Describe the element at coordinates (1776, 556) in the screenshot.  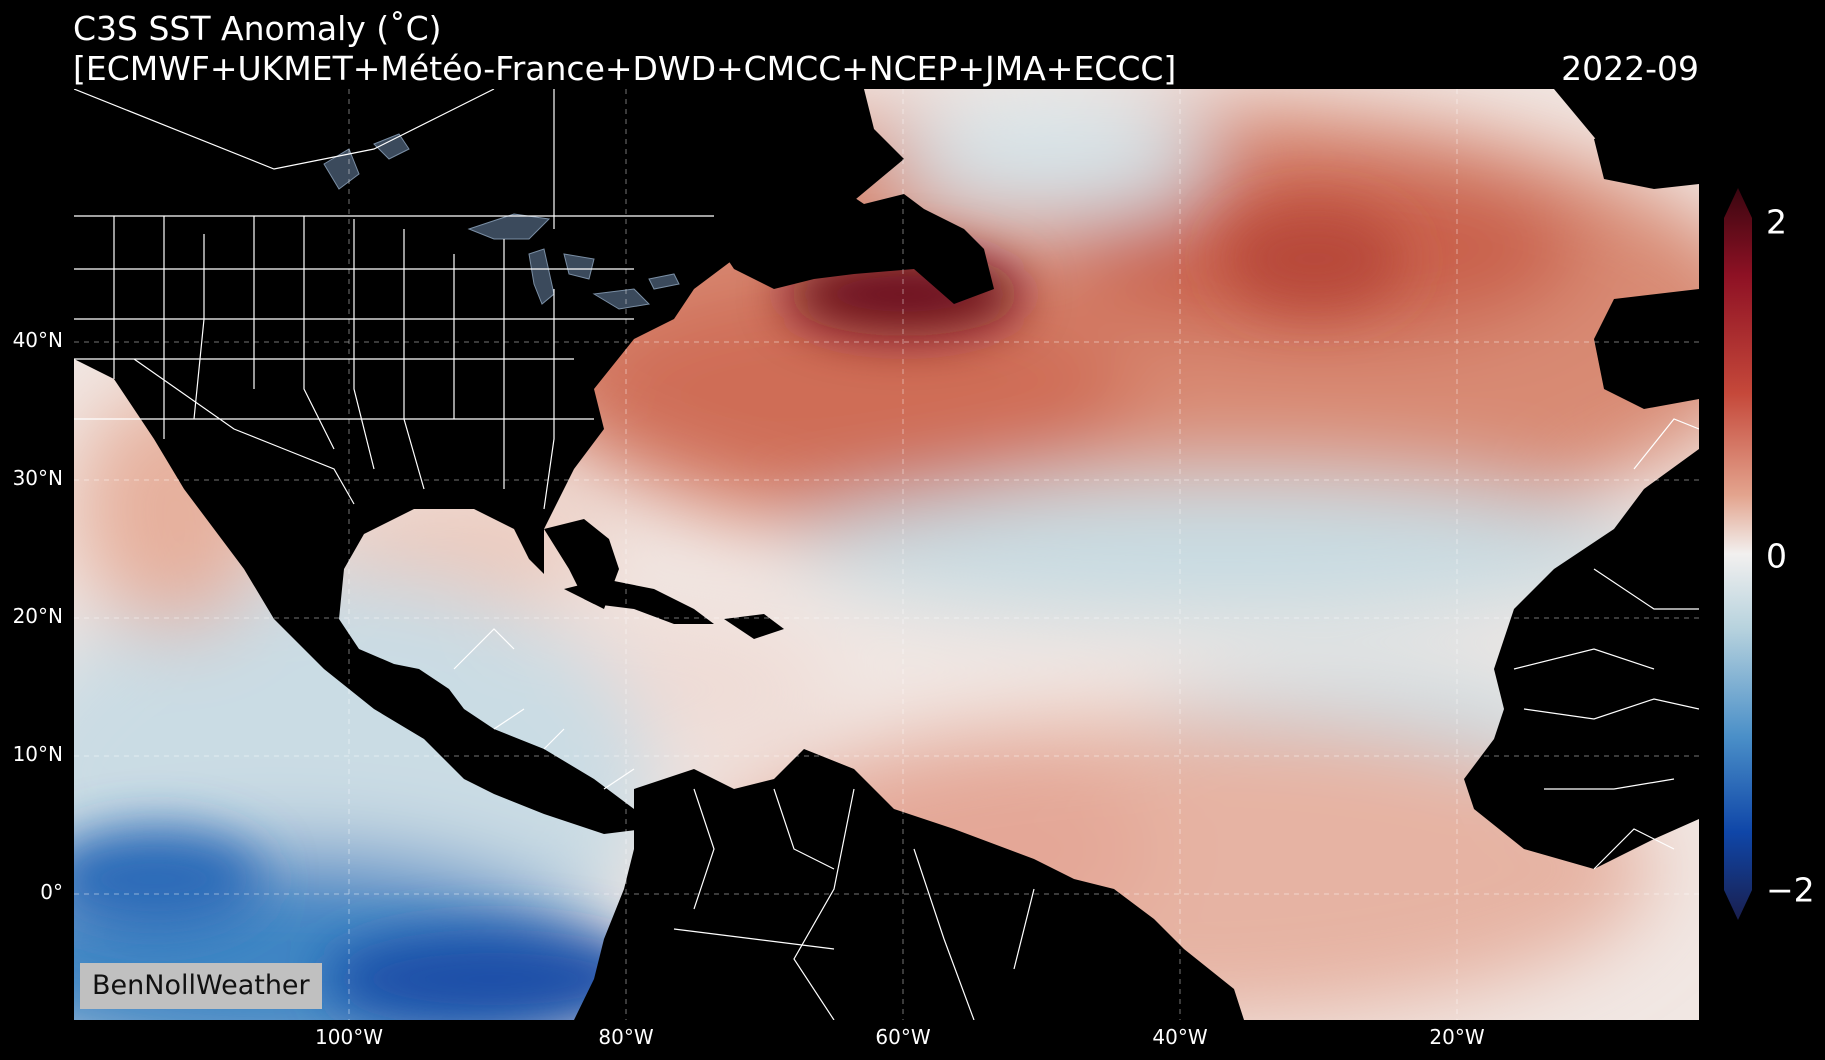
I see `colorbar-mid-label: 0` at that location.